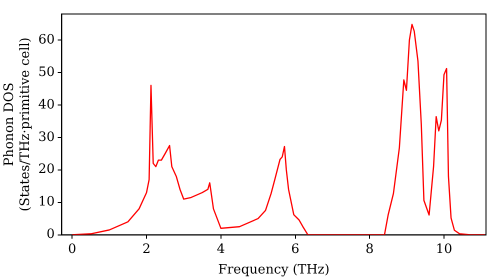 This screenshot has height=280, width=500. I want to click on y-tick-label: 30, so click(46, 137).